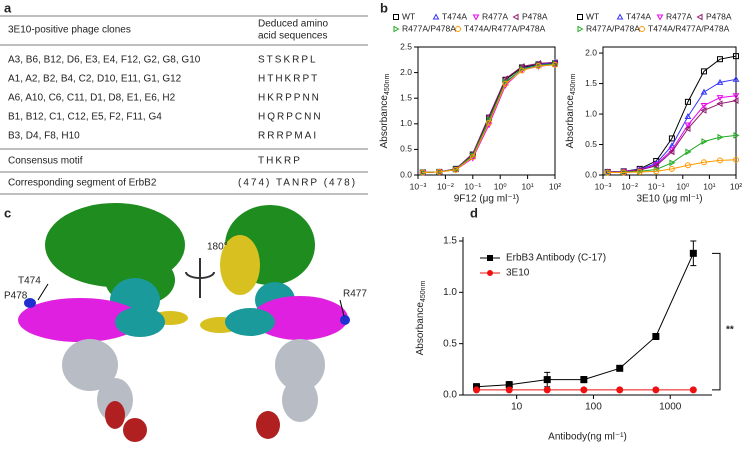 This screenshot has width=745, height=452. Describe the element at coordinates (474, 212) in the screenshot. I see `panel-label: d` at that location.